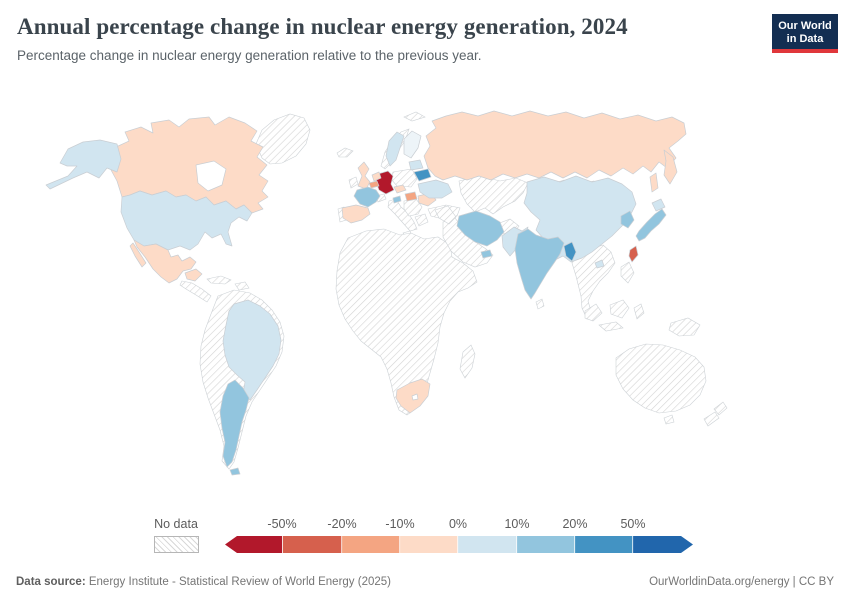 The image size is (850, 600). What do you see at coordinates (805, 26) in the screenshot?
I see `owid-logo-line1: Our World` at bounding box center [805, 26].